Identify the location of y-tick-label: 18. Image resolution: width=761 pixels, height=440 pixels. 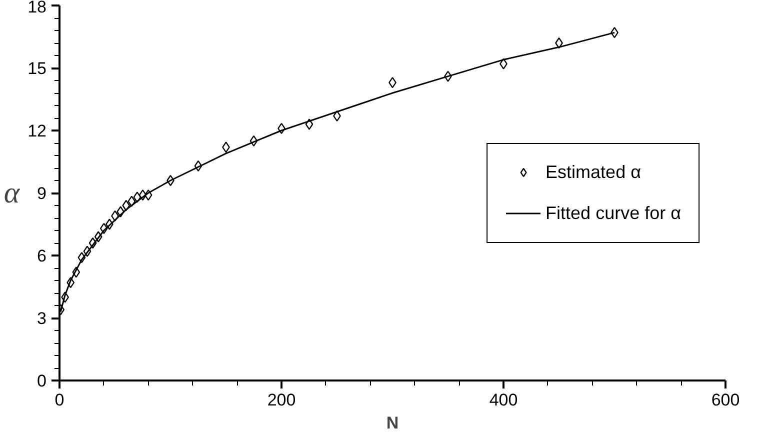
(37, 8).